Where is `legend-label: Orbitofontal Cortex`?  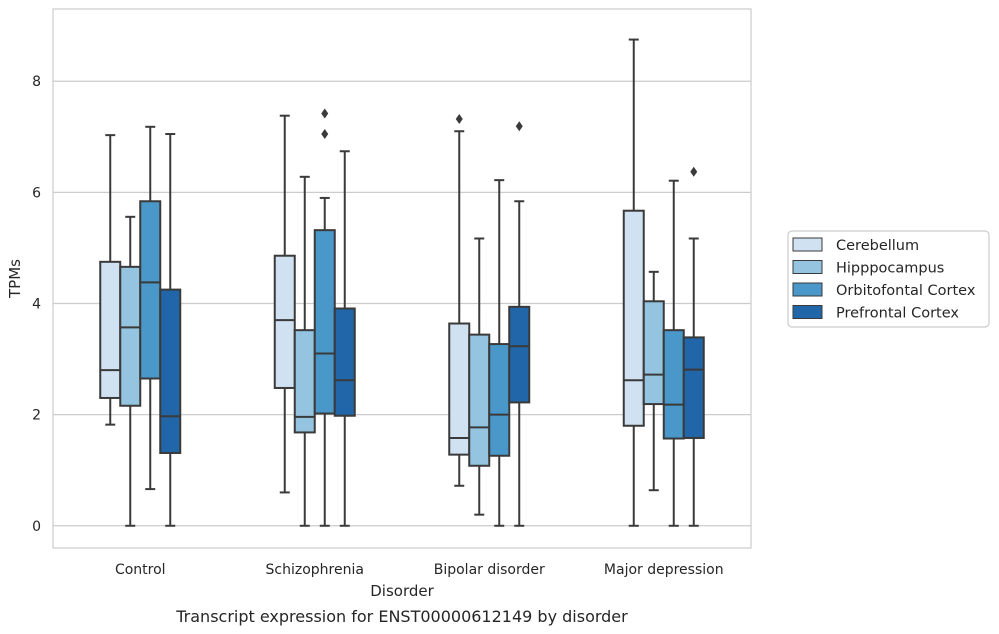
legend-label: Orbitofontal Cortex is located at coordinates (906, 291).